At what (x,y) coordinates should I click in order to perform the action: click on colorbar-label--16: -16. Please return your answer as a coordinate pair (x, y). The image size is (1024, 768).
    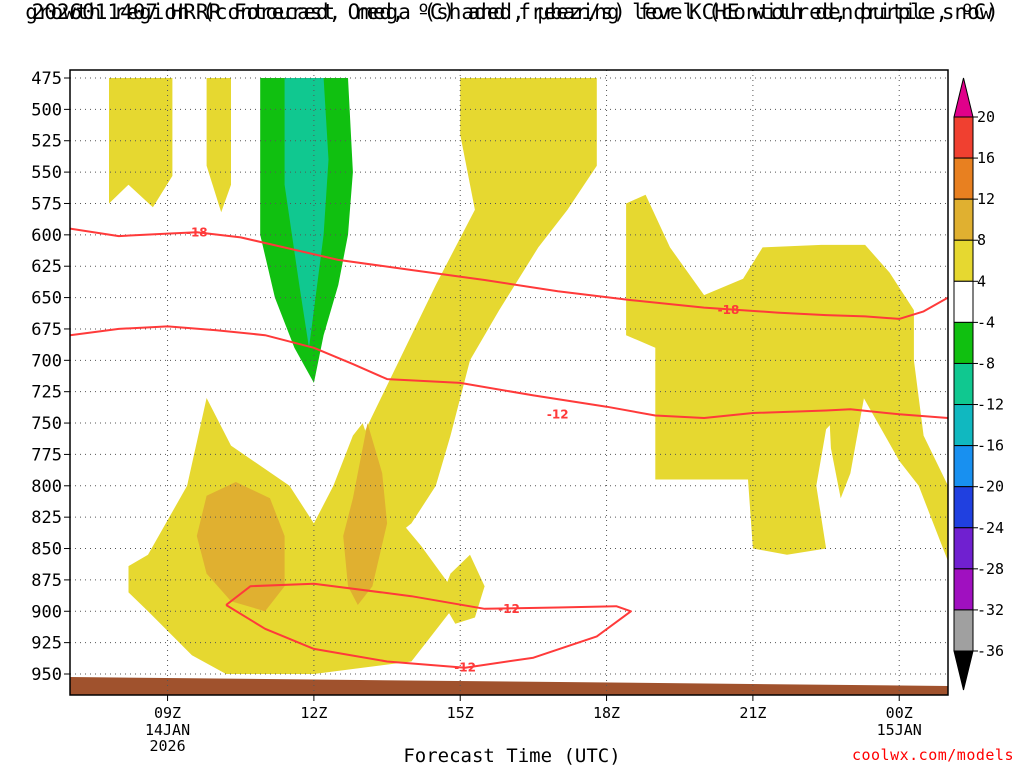
    Looking at the image, I should click on (990, 446).